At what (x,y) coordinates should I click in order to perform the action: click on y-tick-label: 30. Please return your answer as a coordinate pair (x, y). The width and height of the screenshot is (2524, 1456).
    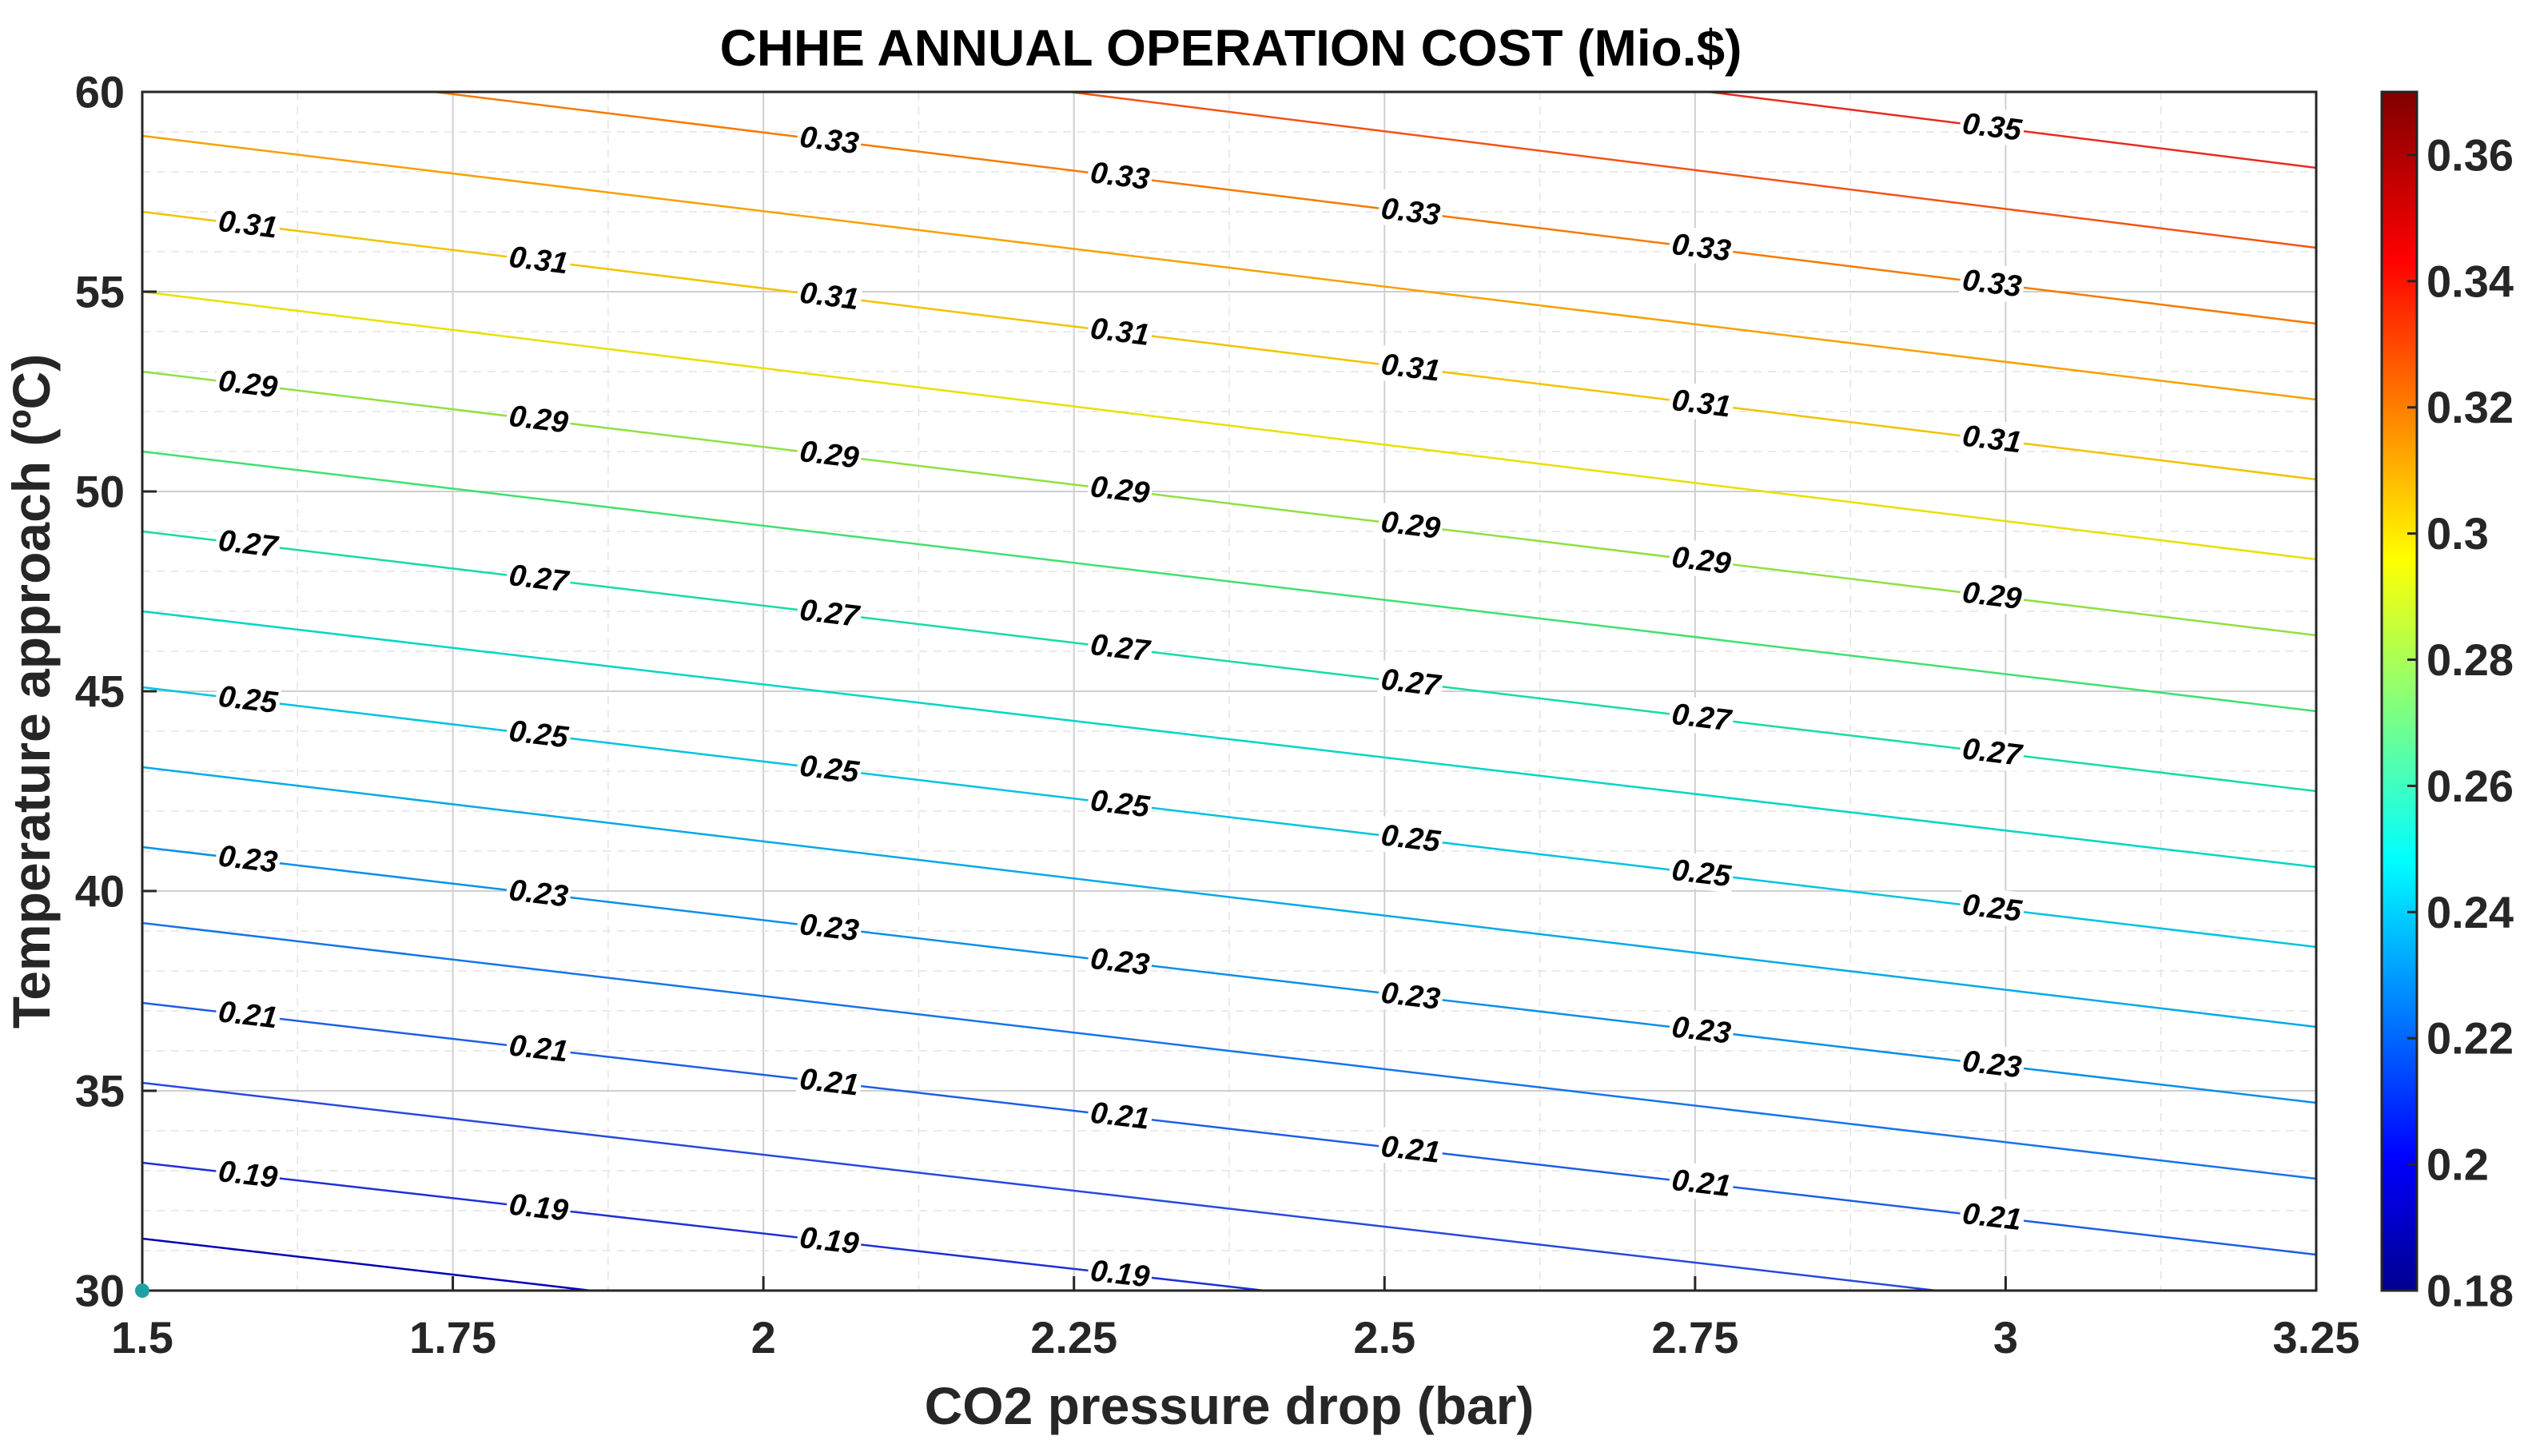
    Looking at the image, I should click on (100, 1291).